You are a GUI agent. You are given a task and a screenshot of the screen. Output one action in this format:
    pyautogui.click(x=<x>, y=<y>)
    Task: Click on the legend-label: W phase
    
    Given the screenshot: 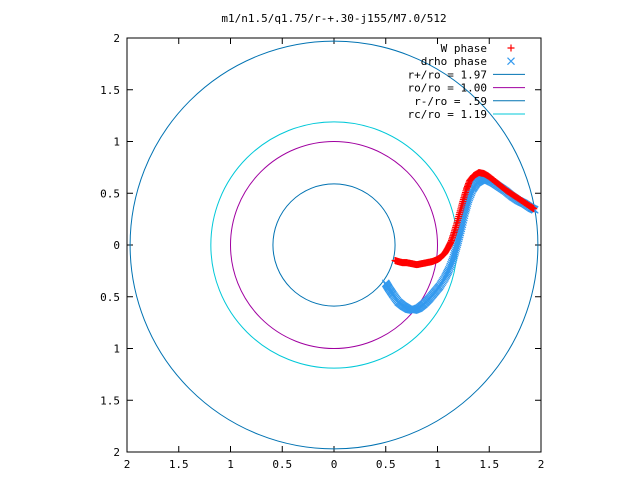 What is the action you would take?
    pyautogui.click(x=464, y=48)
    